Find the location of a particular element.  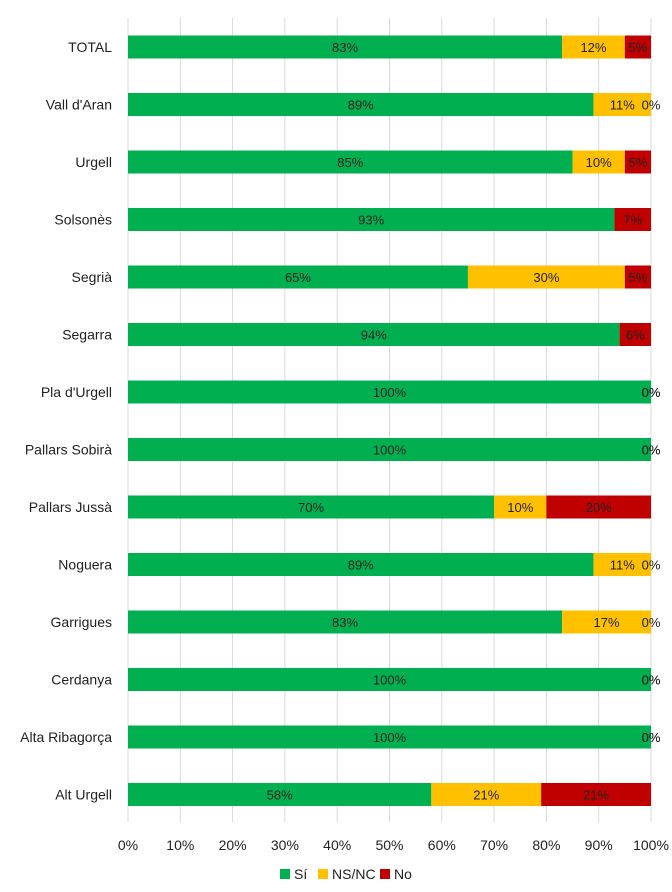

category-label: Pallars Sobirà is located at coordinates (68, 450).